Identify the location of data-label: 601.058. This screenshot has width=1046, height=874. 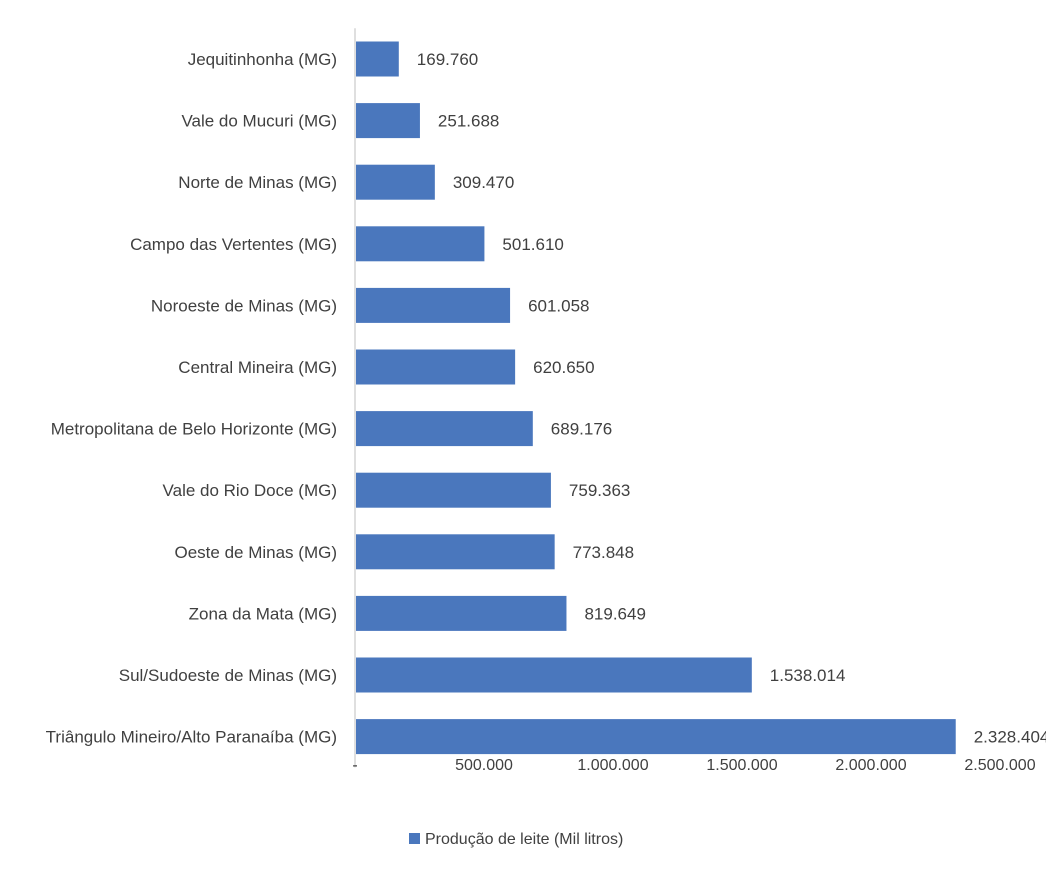
(558, 305).